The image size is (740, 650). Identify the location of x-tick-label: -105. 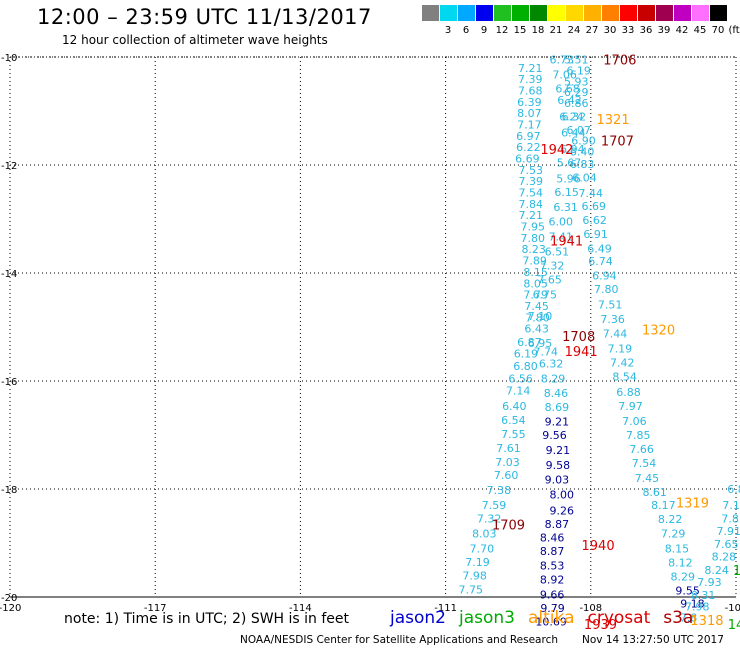
(732, 608).